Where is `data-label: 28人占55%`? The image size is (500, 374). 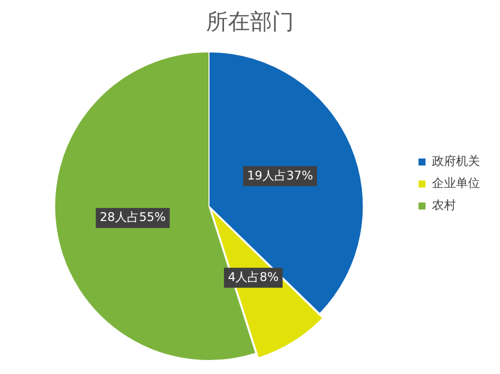
data-label: 28人占55% is located at coordinates (133, 217).